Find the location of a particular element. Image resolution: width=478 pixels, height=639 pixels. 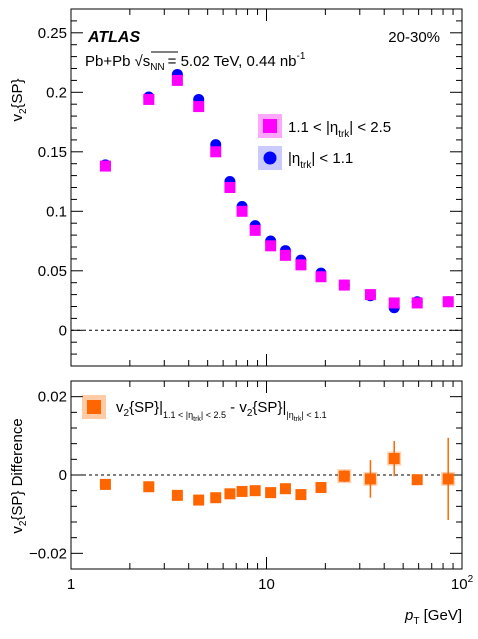

top-y-tick-label: 0.1 is located at coordinates (56, 211).